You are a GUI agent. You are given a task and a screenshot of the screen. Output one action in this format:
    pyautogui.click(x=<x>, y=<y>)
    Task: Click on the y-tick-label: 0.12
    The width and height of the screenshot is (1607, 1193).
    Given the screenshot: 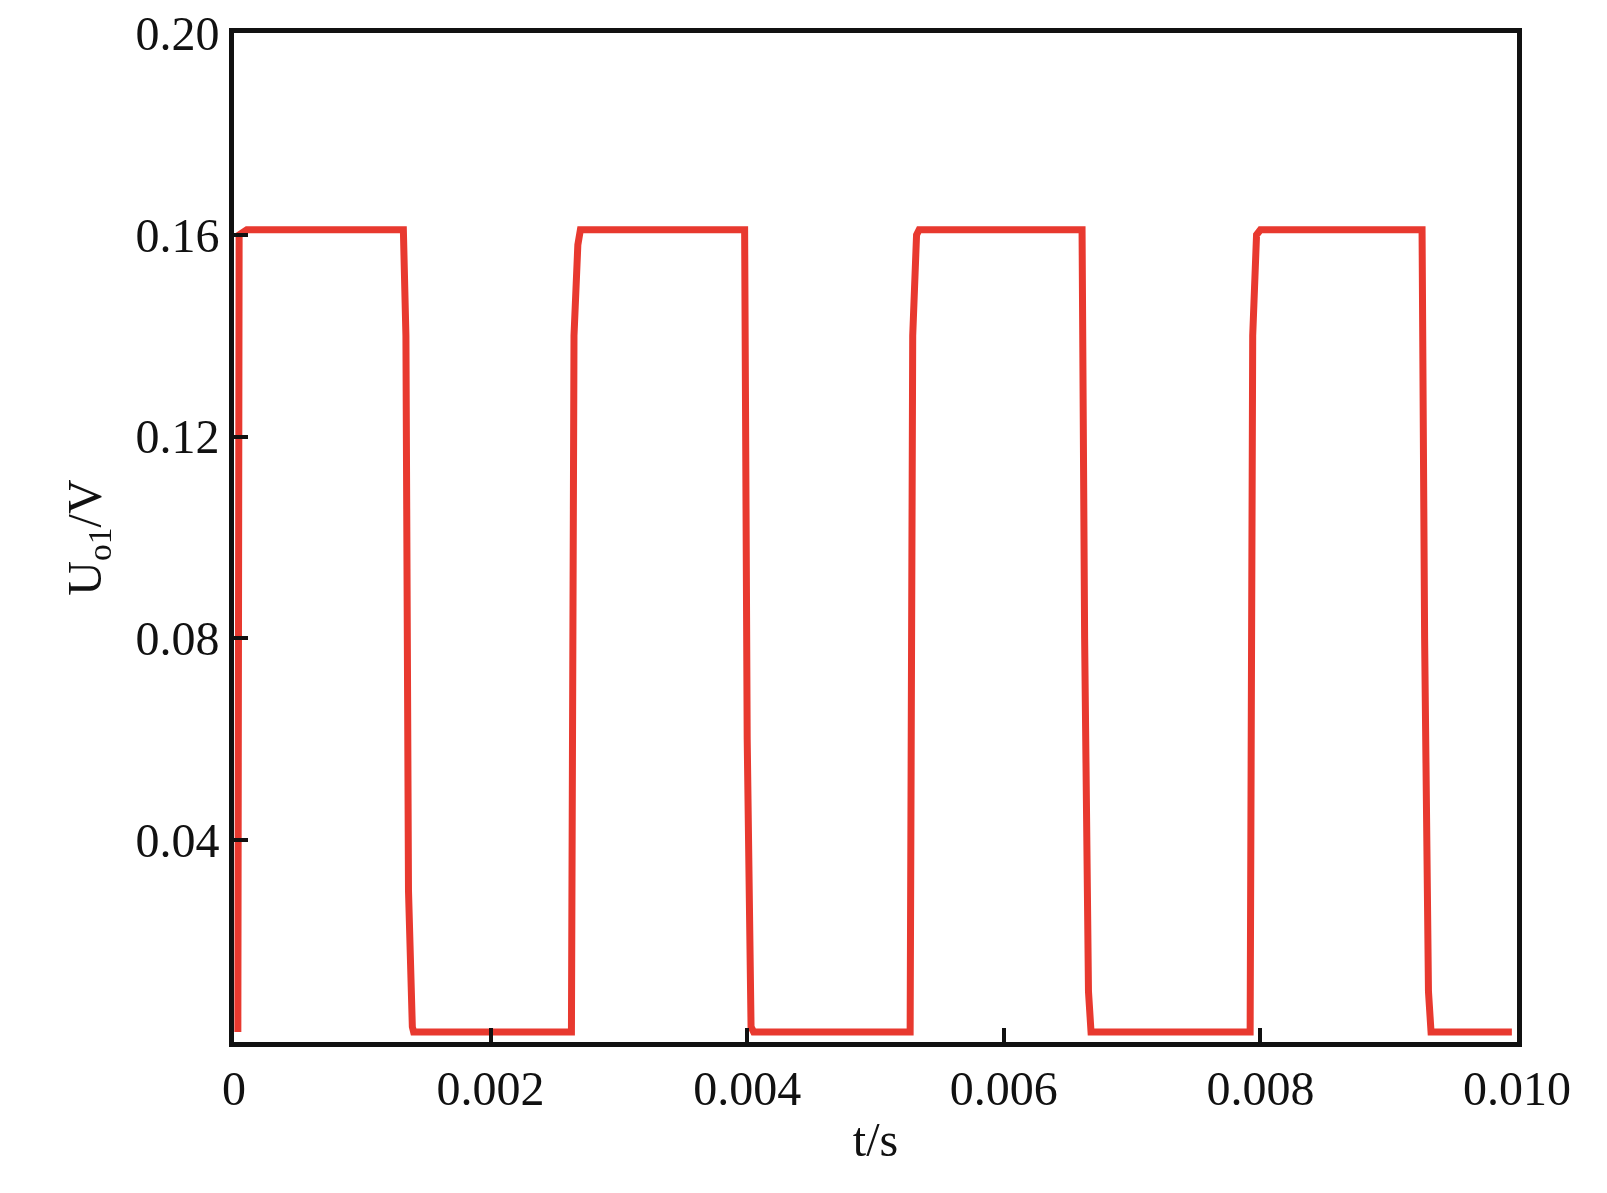 What is the action you would take?
    pyautogui.click(x=177, y=437)
    